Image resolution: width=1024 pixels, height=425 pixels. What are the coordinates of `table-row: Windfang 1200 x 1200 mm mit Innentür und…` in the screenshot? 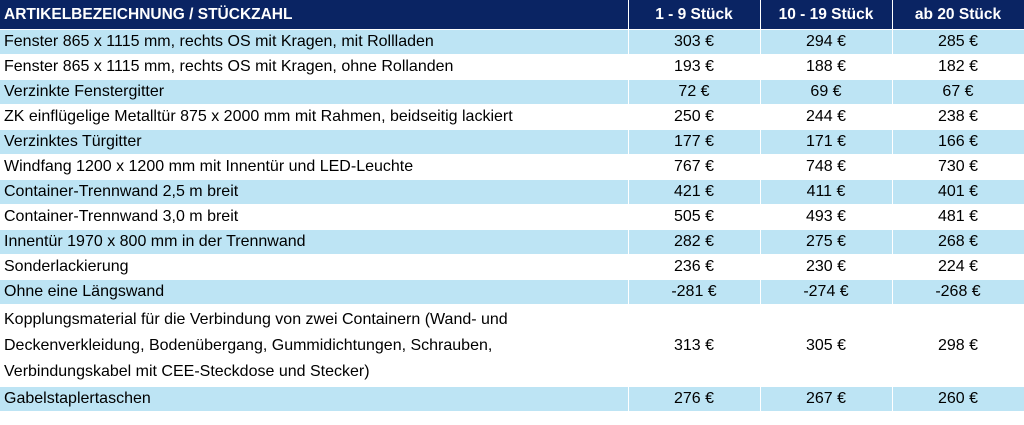 It's located at (512, 167).